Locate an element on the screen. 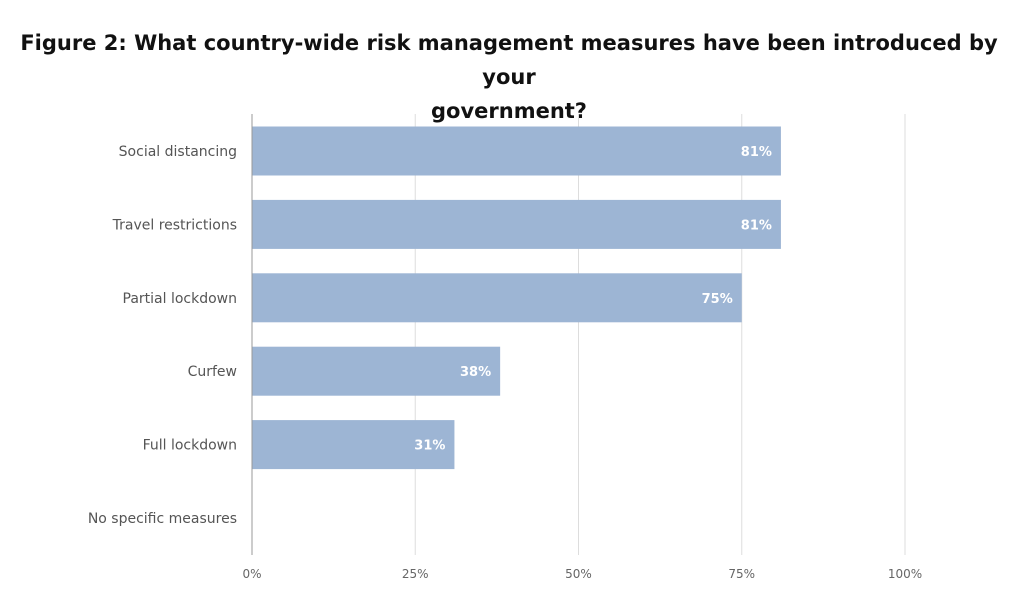 The image size is (1018, 598). data-label: 31% is located at coordinates (429, 446).